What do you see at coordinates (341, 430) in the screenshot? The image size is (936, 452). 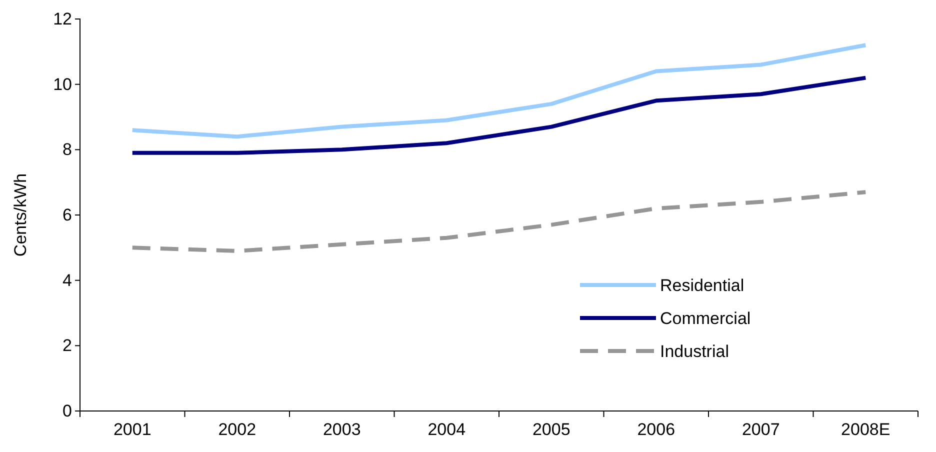 I see `x-tick-label: 2003` at bounding box center [341, 430].